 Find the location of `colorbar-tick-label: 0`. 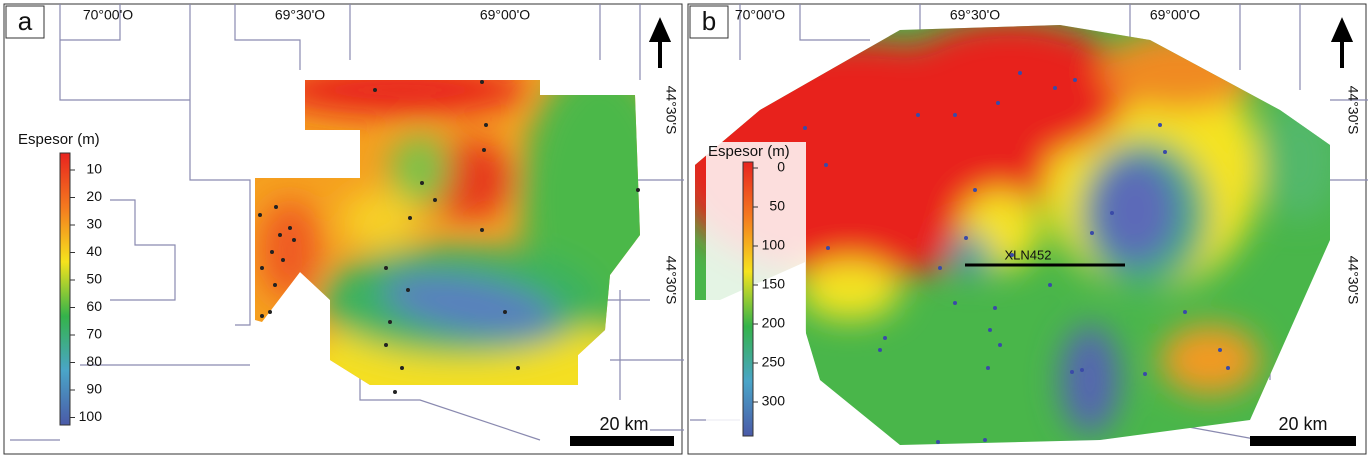

colorbar-tick-label: 0 is located at coordinates (781, 167).